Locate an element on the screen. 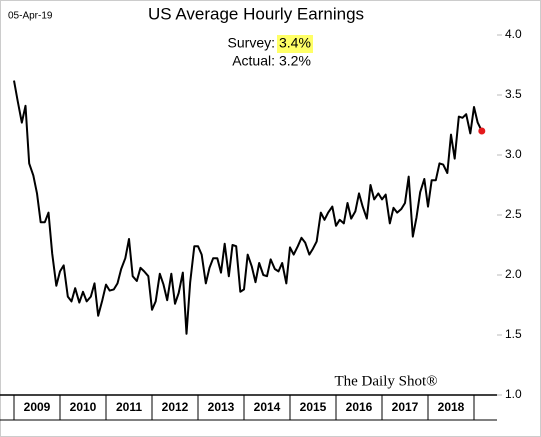  annotation-label: Actual: is located at coordinates (253, 61).